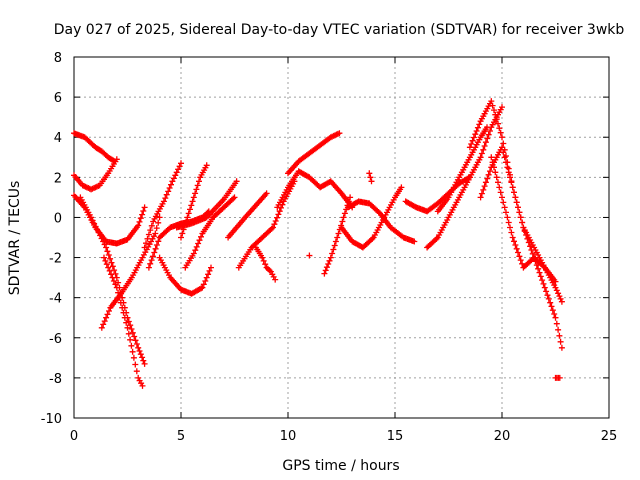 This screenshot has width=640, height=480. What do you see at coordinates (395, 436) in the screenshot?
I see `x-tick-label: 15` at bounding box center [395, 436].